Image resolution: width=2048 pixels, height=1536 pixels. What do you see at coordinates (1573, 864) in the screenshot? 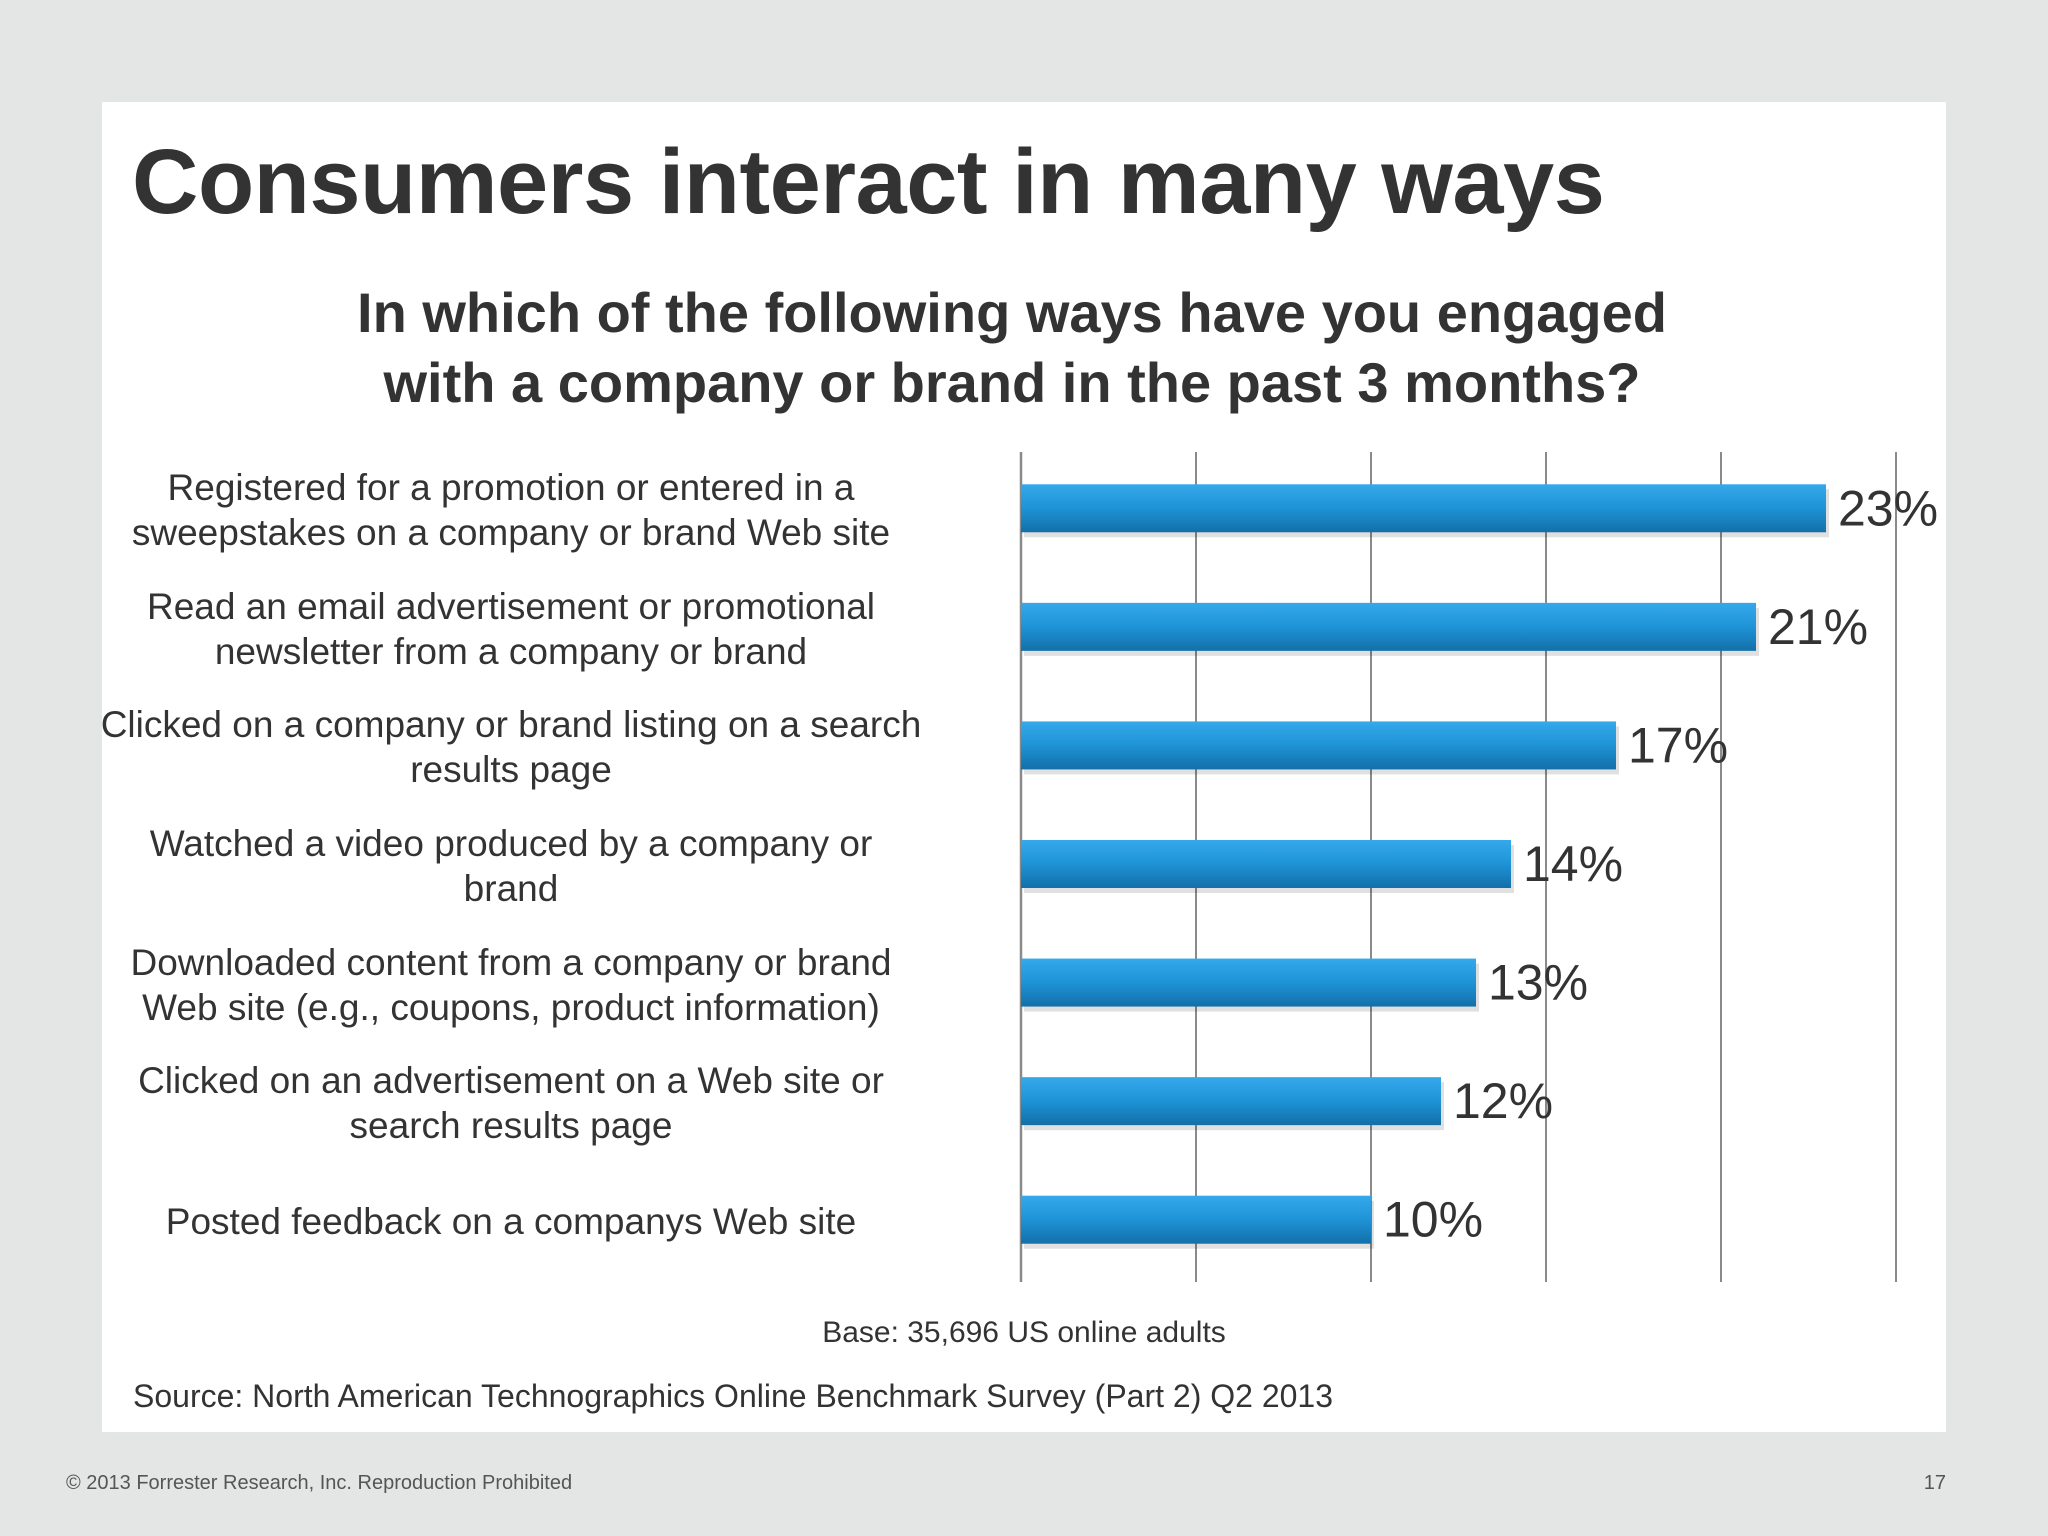
I see `data-label: 14%` at bounding box center [1573, 864].